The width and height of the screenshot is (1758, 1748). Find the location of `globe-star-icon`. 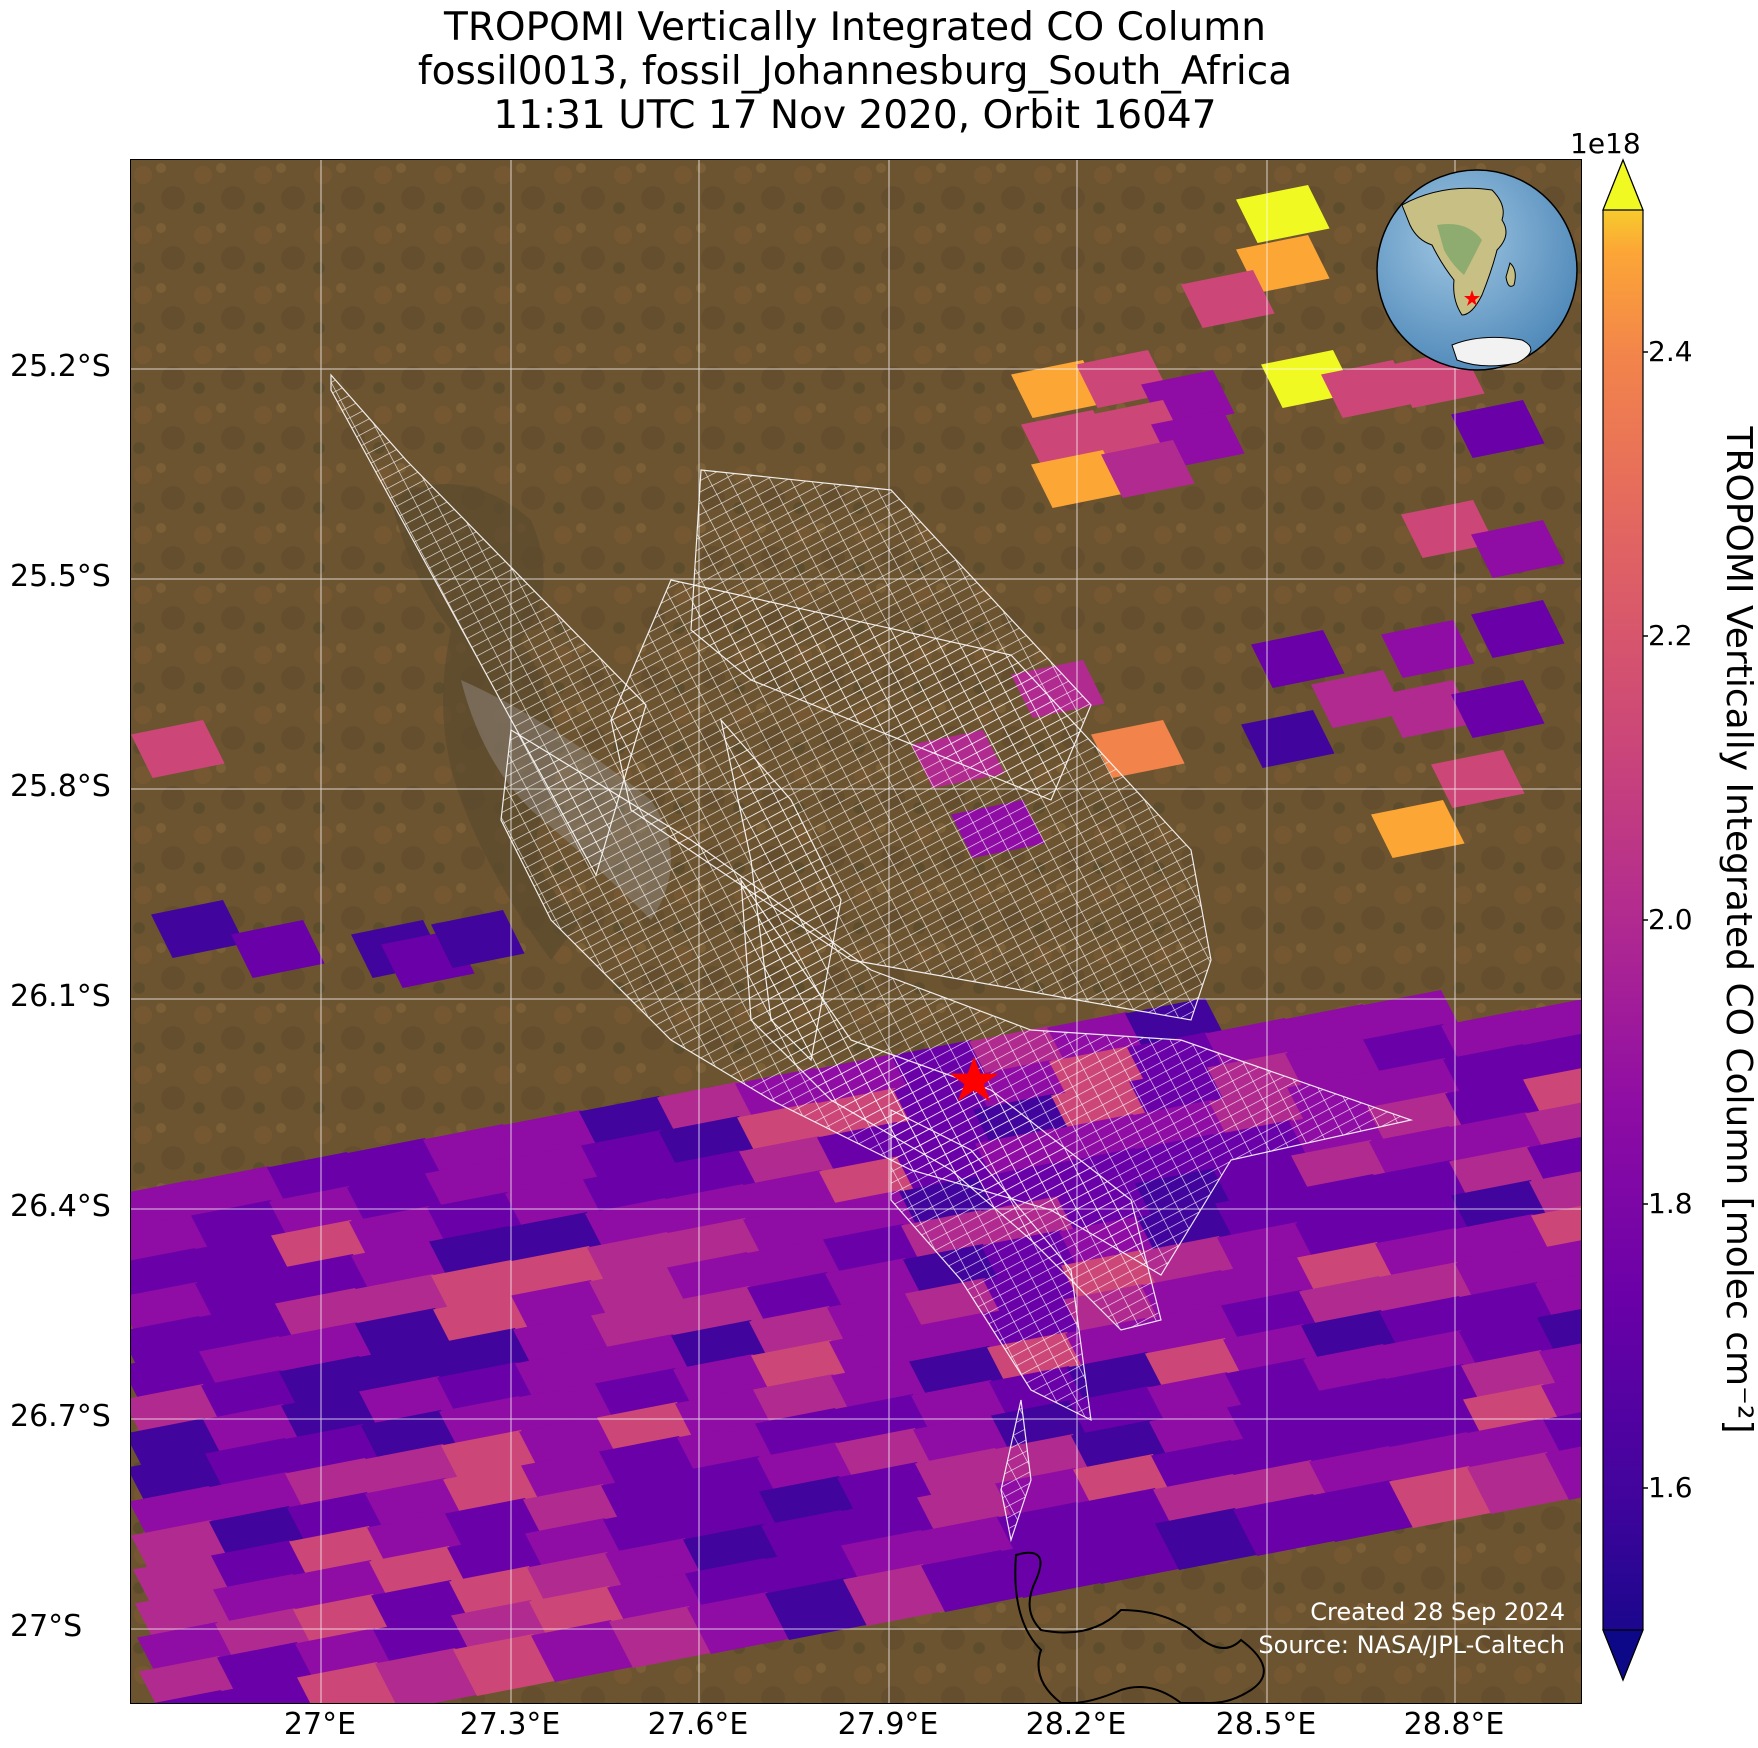

globe-star-icon is located at coordinates (1472, 298).